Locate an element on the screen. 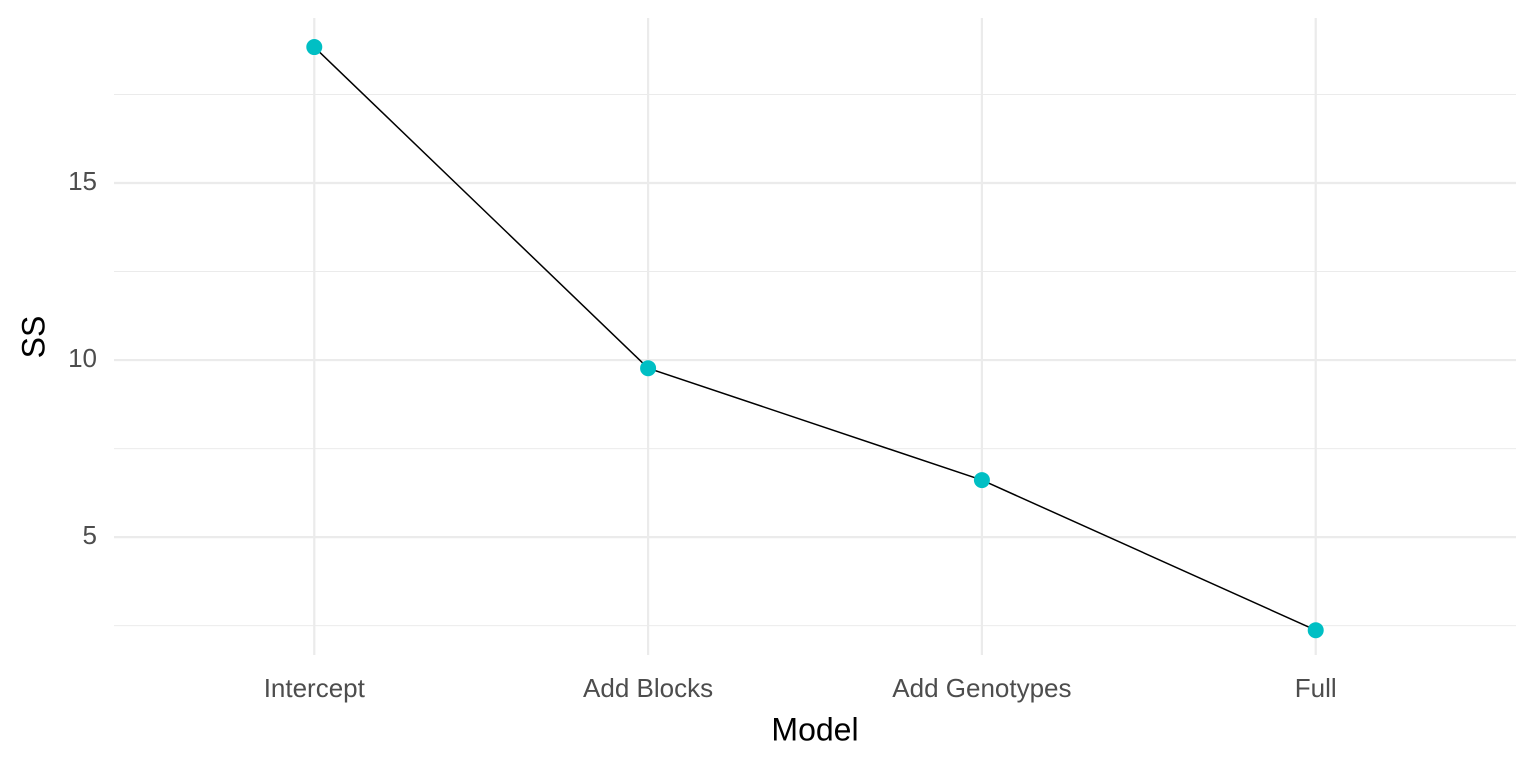 Image resolution: width=1536 pixels, height=768 pixels. y-tick-label: 5 is located at coordinates (90, 535).